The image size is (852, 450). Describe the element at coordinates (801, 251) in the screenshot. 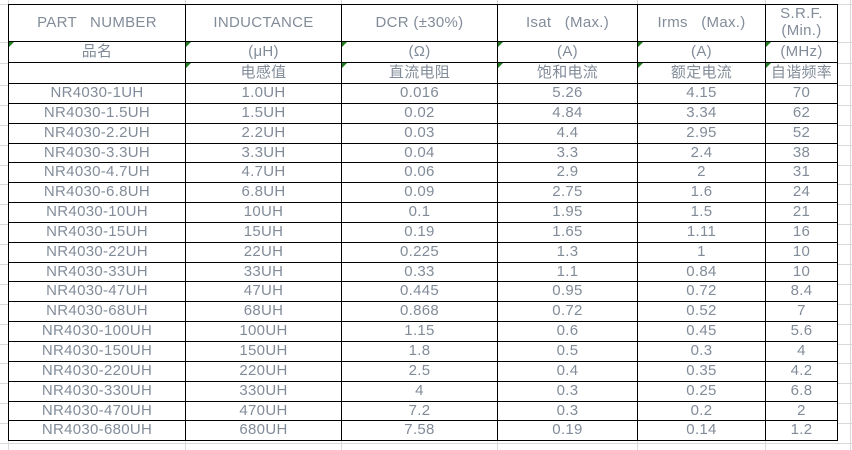

I see `srf_min-cell-label: 10` at that location.